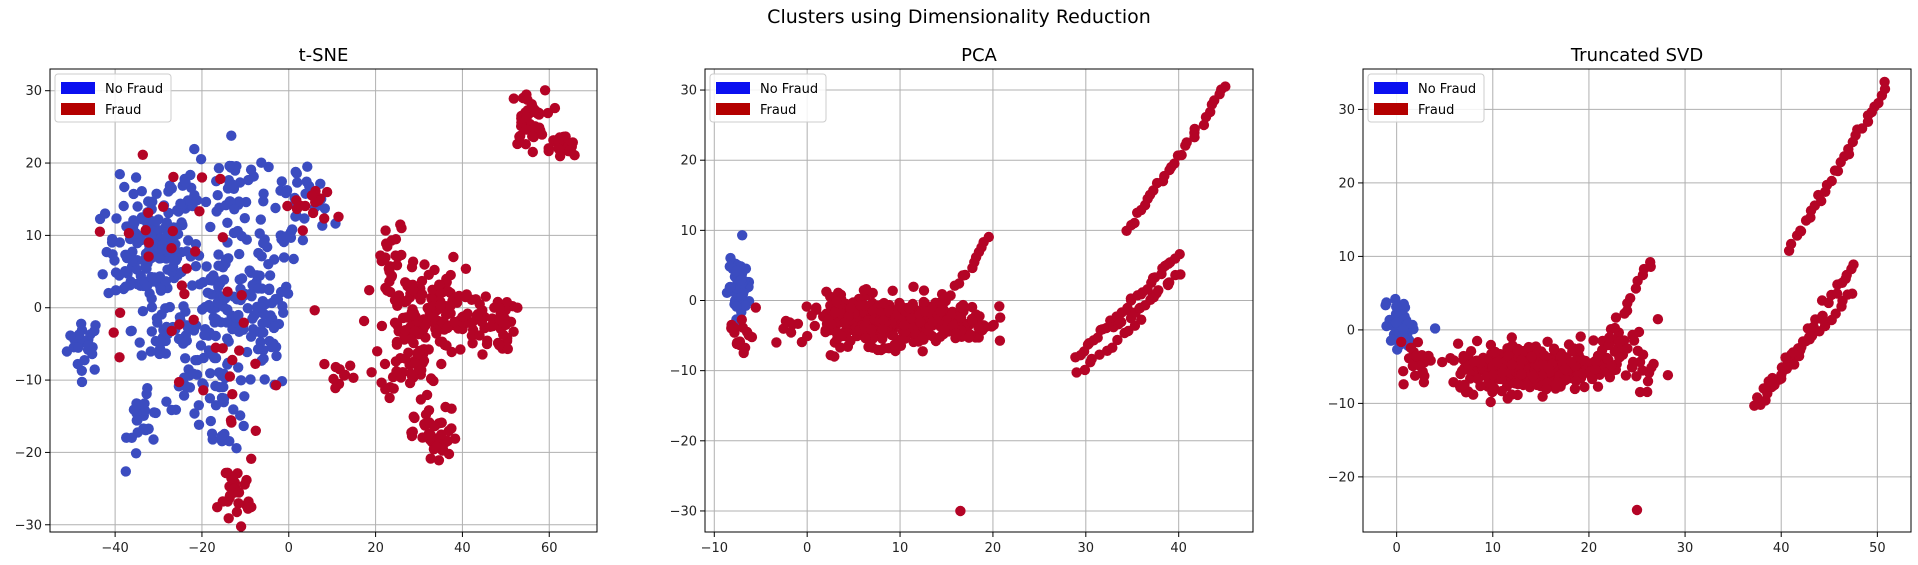  Describe the element at coordinates (733, 109) in the screenshot. I see `legend-swatch-fraud` at that location.